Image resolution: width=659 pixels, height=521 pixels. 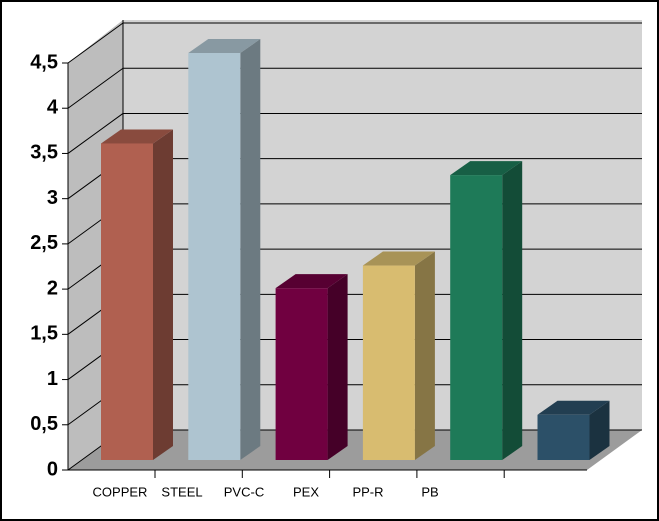 I want to click on y-tick-label: 0, so click(x=52, y=469).